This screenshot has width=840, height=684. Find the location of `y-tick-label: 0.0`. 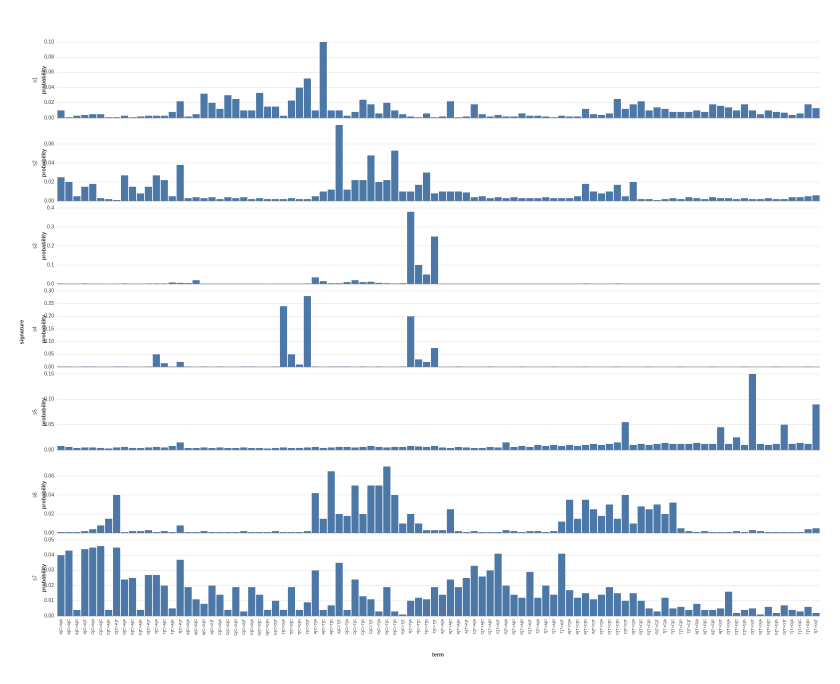

y-tick-label: 0.0 is located at coordinates (50, 284).